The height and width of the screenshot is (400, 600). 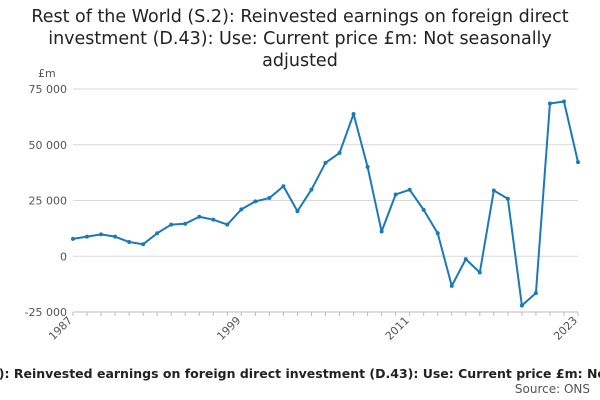 What do you see at coordinates (565, 328) in the screenshot?
I see `x-tick-label: 2023` at bounding box center [565, 328].